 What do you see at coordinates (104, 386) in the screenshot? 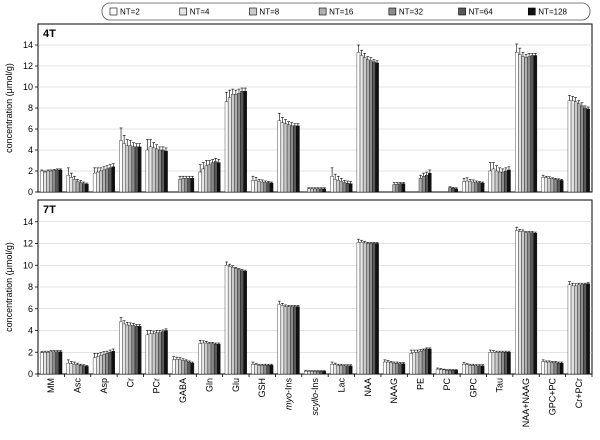
I see `category-label: Asp` at bounding box center [104, 386].